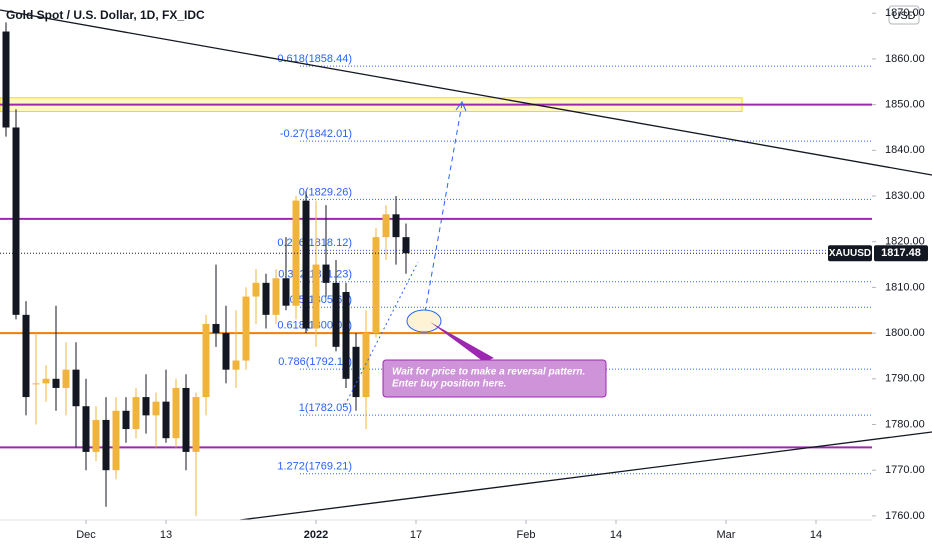 The height and width of the screenshot is (550, 932). What do you see at coordinates (726, 535) in the screenshot?
I see `x-tick-label: Mar` at bounding box center [726, 535].